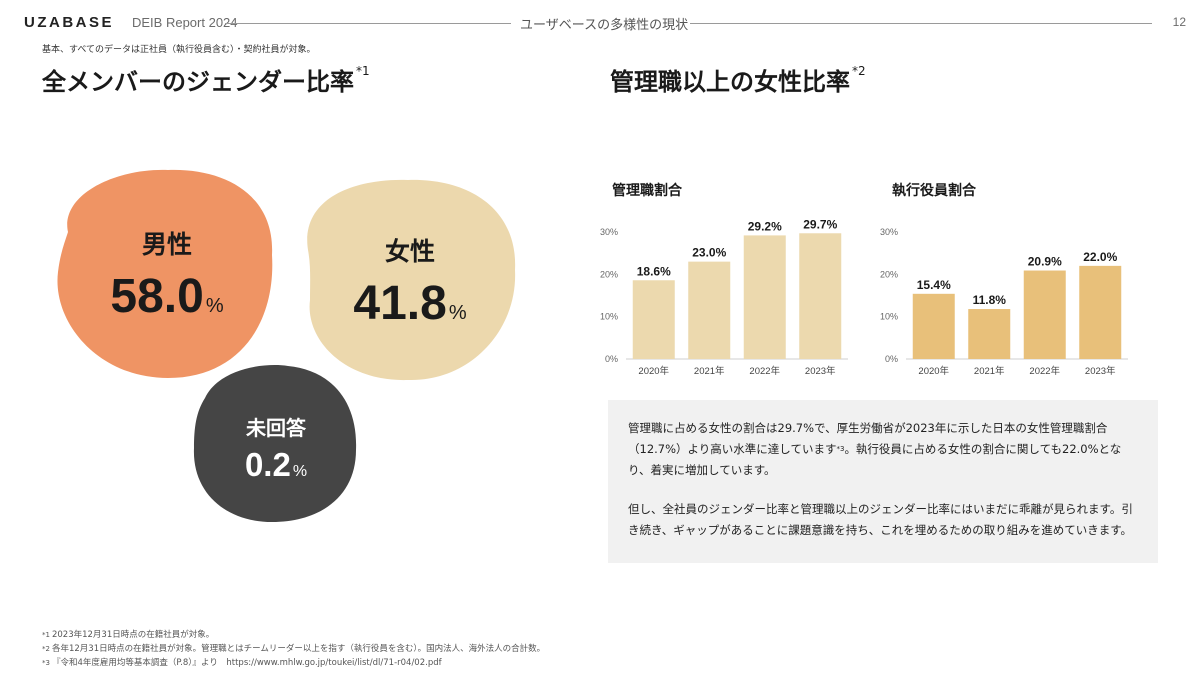 This screenshot has width=1200, height=675. Describe the element at coordinates (730, 82) in the screenshot. I see `female-manager-title: 管理職以上の女性比率` at that location.